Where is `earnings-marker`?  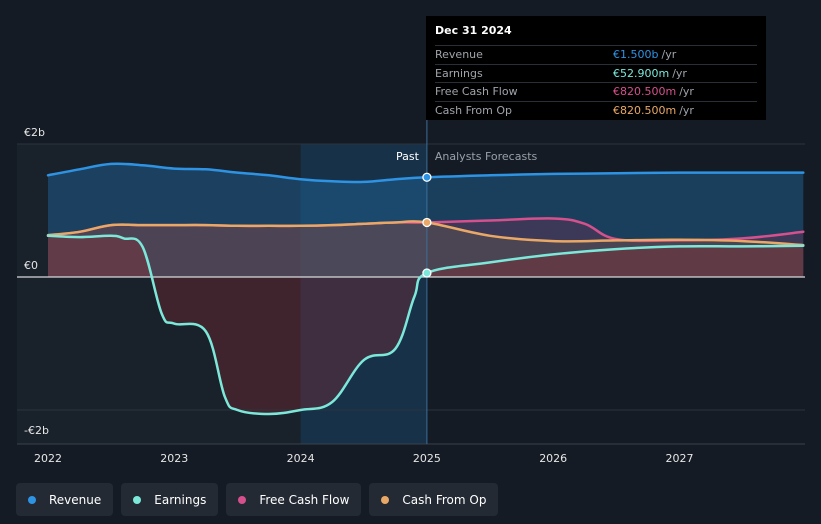 earnings-marker is located at coordinates (427, 273).